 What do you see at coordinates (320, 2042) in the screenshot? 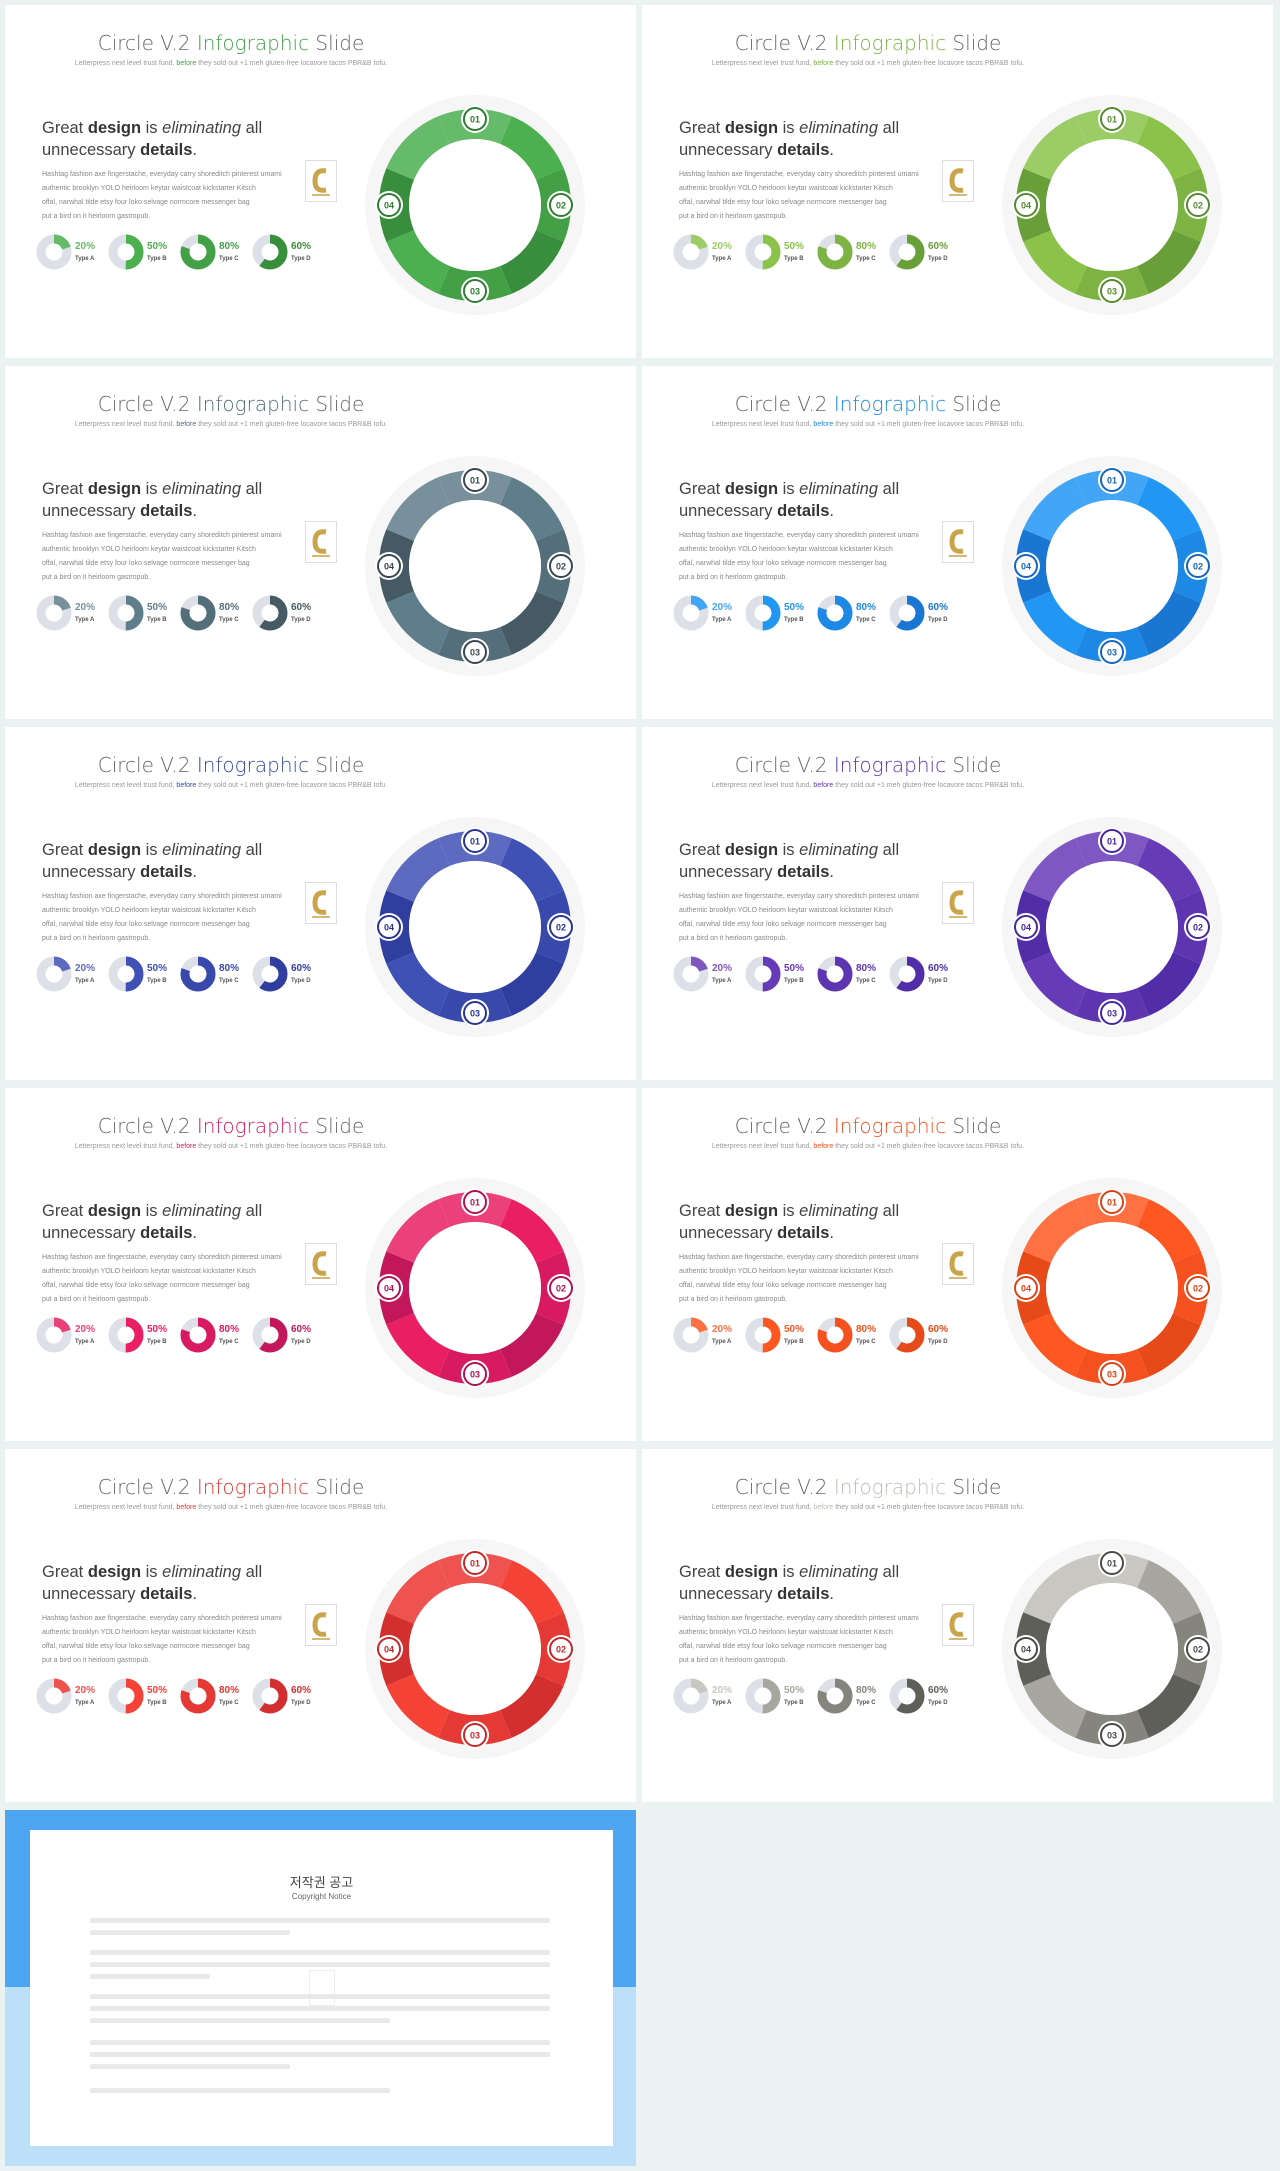
I see `copyright-text-line` at bounding box center [320, 2042].